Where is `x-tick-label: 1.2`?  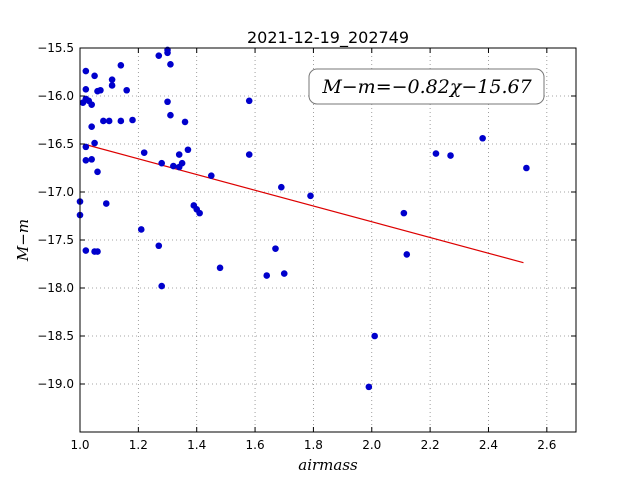
x-tick-label: 1.2 is located at coordinates (138, 445).